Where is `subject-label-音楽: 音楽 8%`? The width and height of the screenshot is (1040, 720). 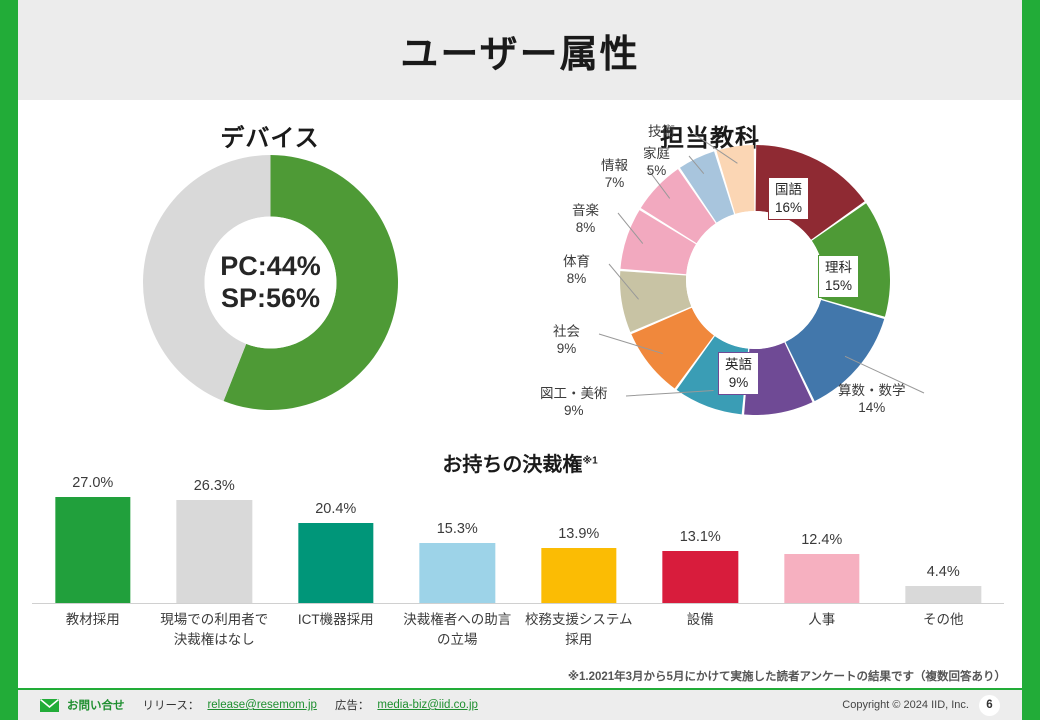
subject-label-音楽: 音楽 8% is located at coordinates (585, 220).